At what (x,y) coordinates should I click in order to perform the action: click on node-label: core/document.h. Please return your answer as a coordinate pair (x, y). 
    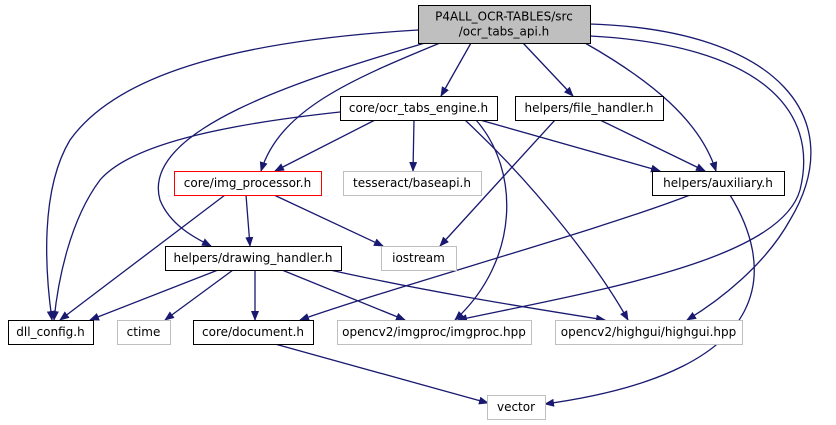
    Looking at the image, I should click on (253, 332).